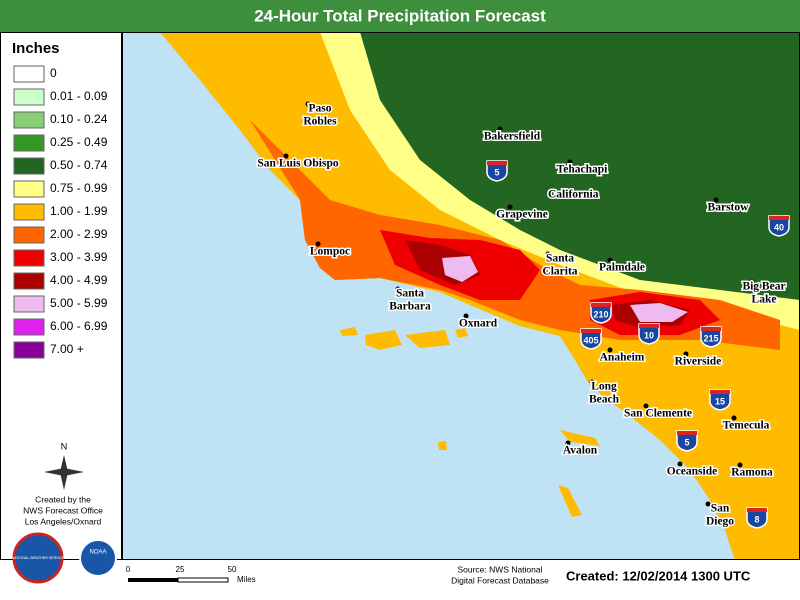 The image size is (800, 600). What do you see at coordinates (63, 521) in the screenshot?
I see `credit: Los Angeles/Oxnard` at bounding box center [63, 521].